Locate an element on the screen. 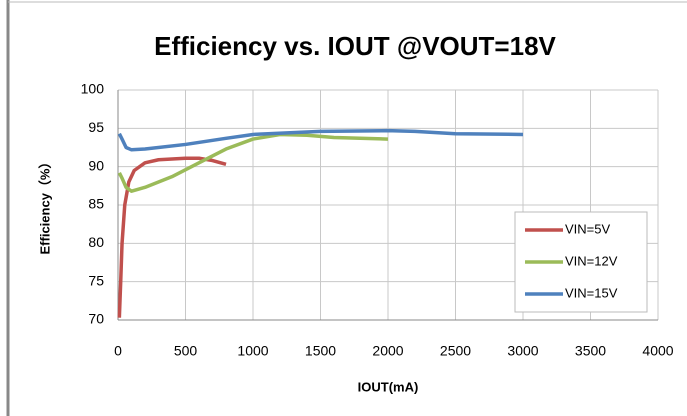  x-tick-label: 3000 is located at coordinates (522, 351).